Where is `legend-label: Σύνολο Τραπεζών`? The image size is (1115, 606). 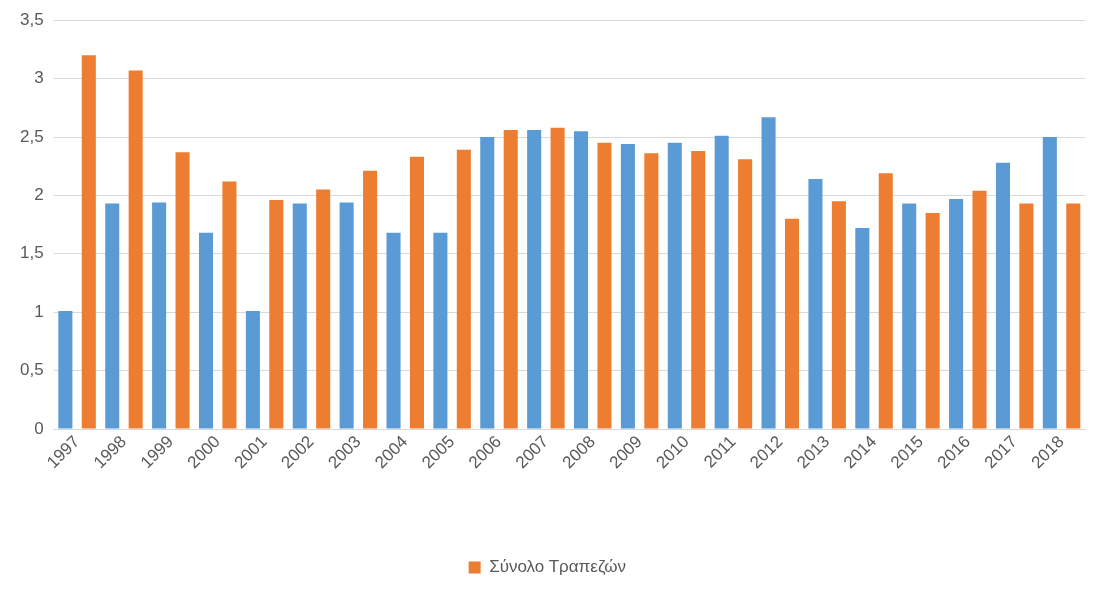
legend-label: Σύνολο Τραπεζών is located at coordinates (558, 567).